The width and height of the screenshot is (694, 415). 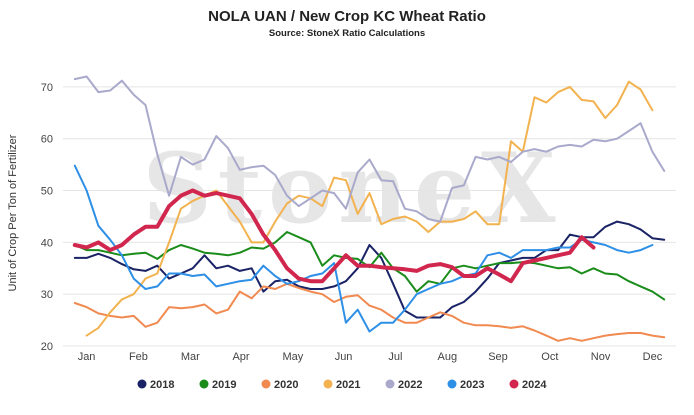 I want to click on legend-item-2024: 2024, so click(x=528, y=385).